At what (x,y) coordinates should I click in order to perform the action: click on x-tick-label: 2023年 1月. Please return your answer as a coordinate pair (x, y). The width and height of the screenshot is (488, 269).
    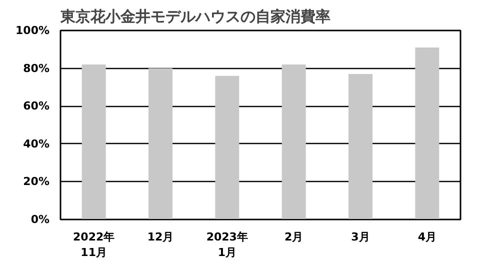
    Looking at the image, I should click on (227, 245).